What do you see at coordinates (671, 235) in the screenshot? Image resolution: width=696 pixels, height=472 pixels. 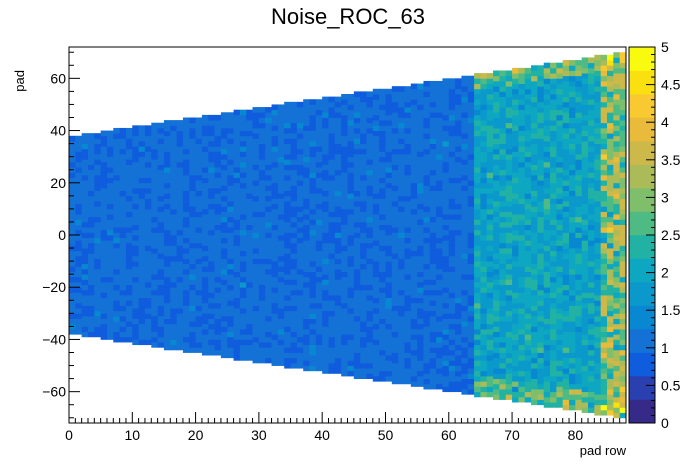 I see `colorbar-tick-label: 2.5` at bounding box center [671, 235].